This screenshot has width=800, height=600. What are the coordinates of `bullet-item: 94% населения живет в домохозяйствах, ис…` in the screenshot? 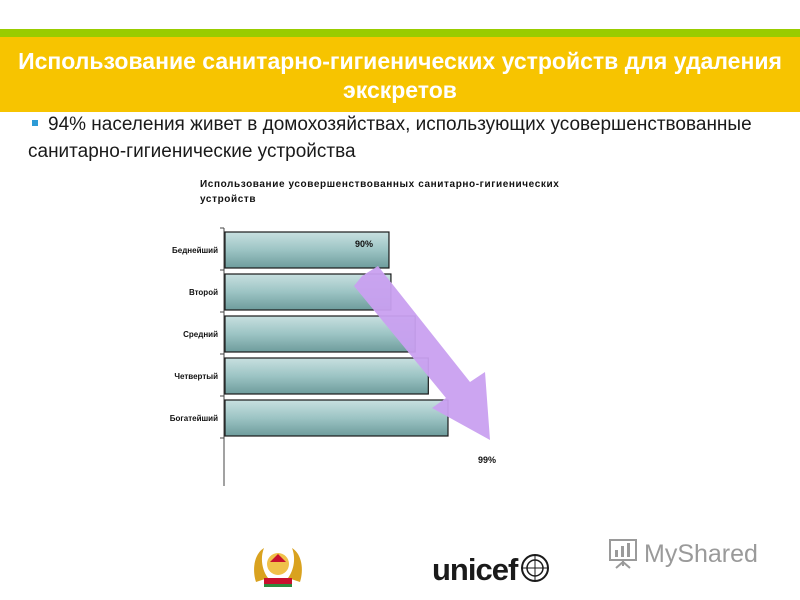 It's located at (408, 138).